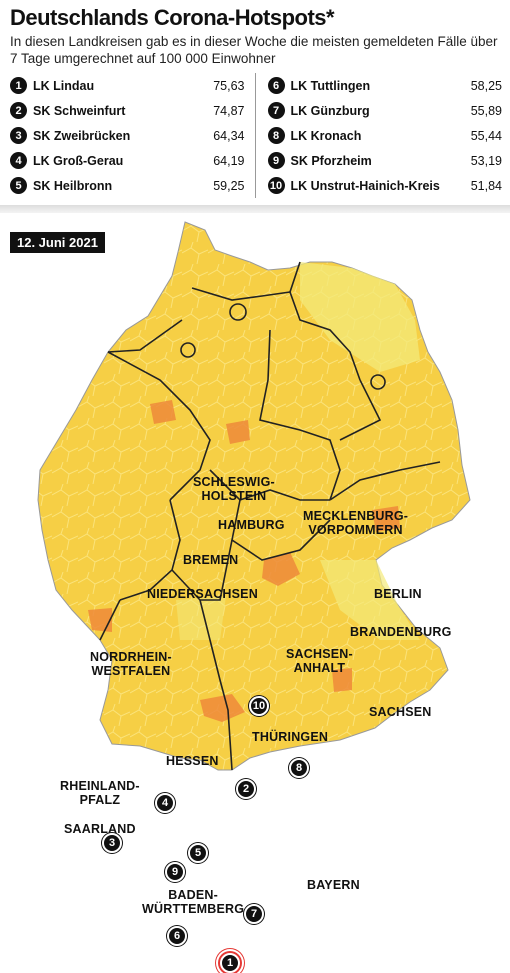 Image resolution: width=510 pixels, height=973 pixels. I want to click on hotspot-marker-7: 7, so click(254, 914).